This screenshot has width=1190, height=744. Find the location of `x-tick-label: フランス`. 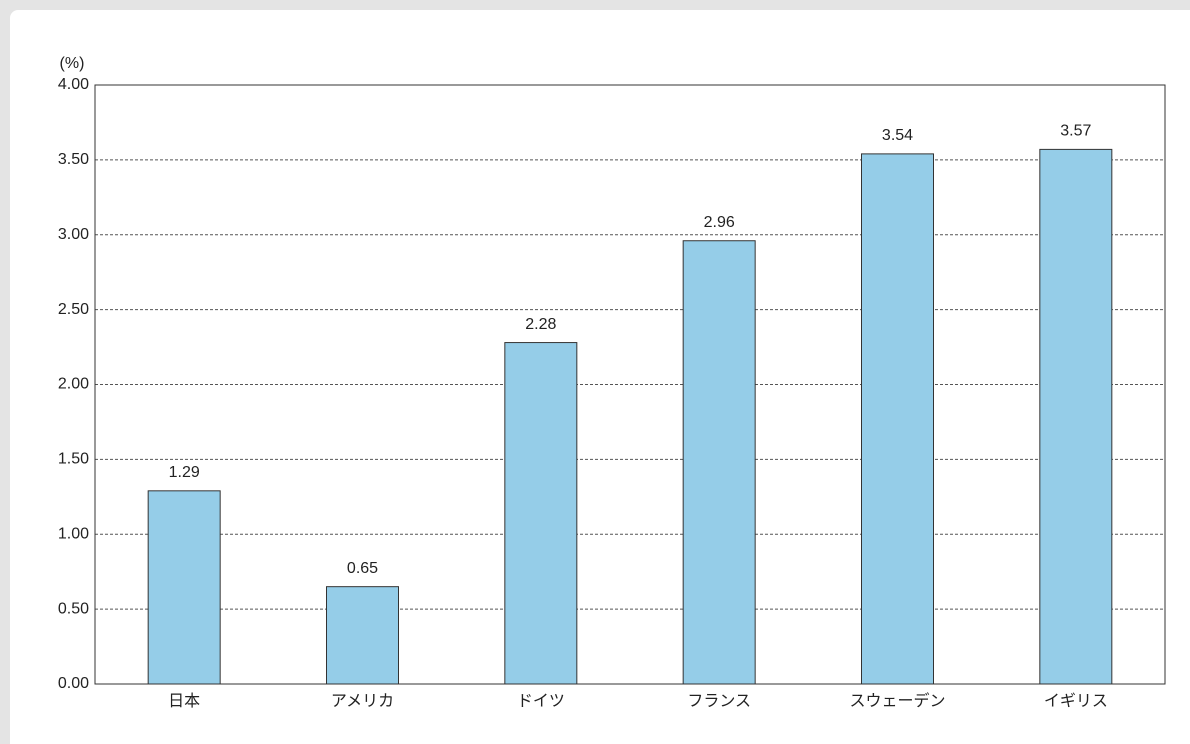

x-tick-label: フランス is located at coordinates (719, 701).